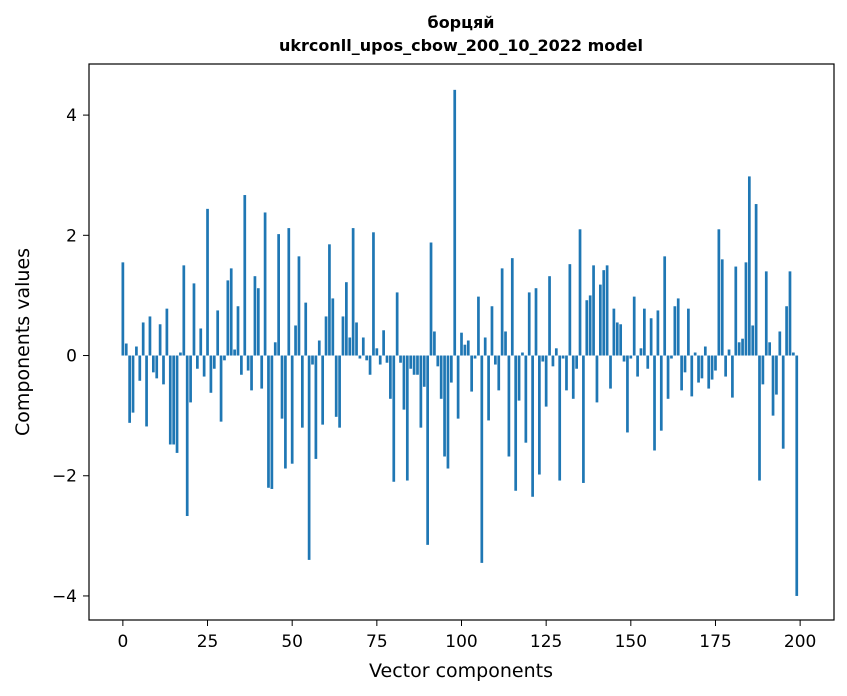  Describe the element at coordinates (461, 22) in the screenshot. I see `chart-title: борцяй` at that location.